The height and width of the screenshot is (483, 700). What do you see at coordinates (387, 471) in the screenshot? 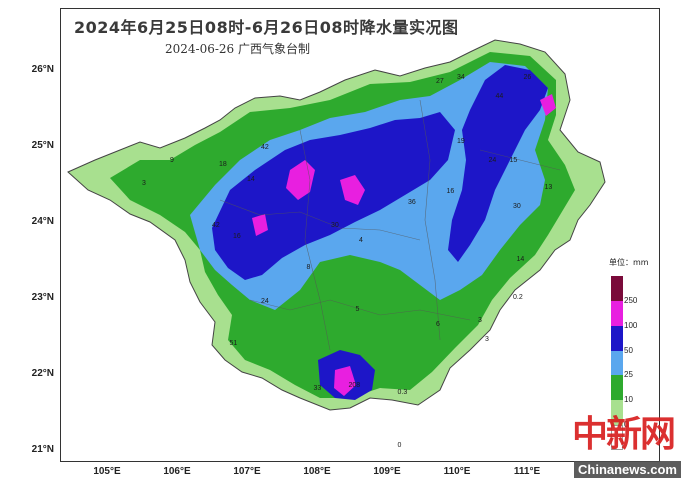
I see `longitude-label: 109°E` at bounding box center [387, 471].